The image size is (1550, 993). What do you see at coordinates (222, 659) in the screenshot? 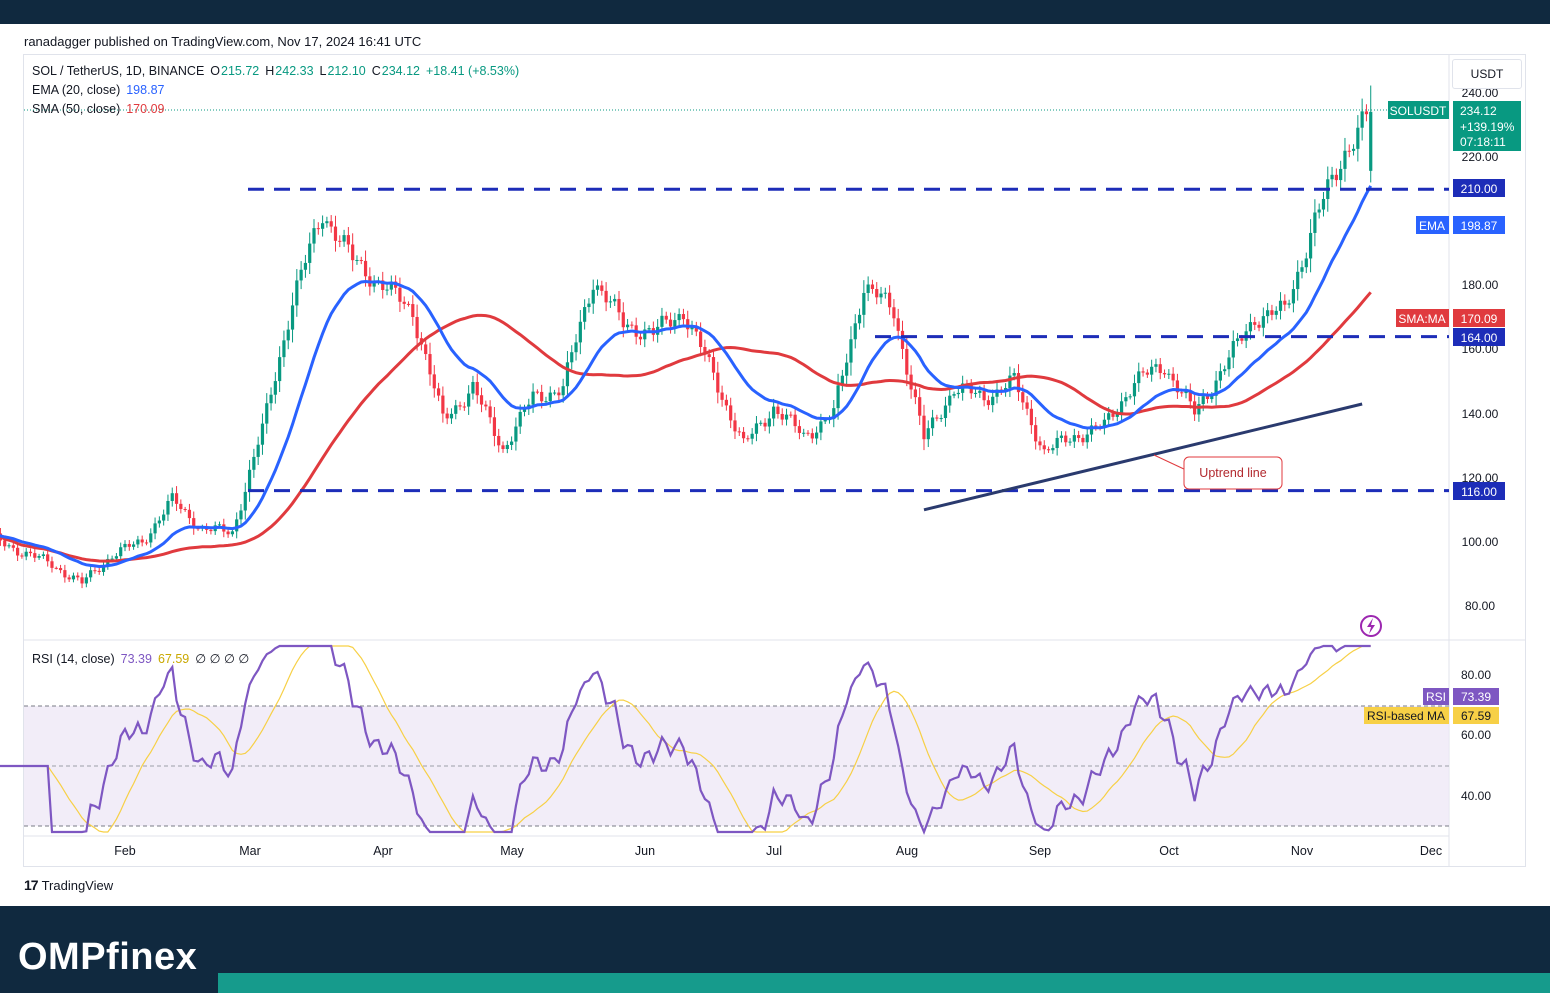
I see `legend-rsi-extra: ∅ ∅ ∅ ∅` at bounding box center [222, 659].